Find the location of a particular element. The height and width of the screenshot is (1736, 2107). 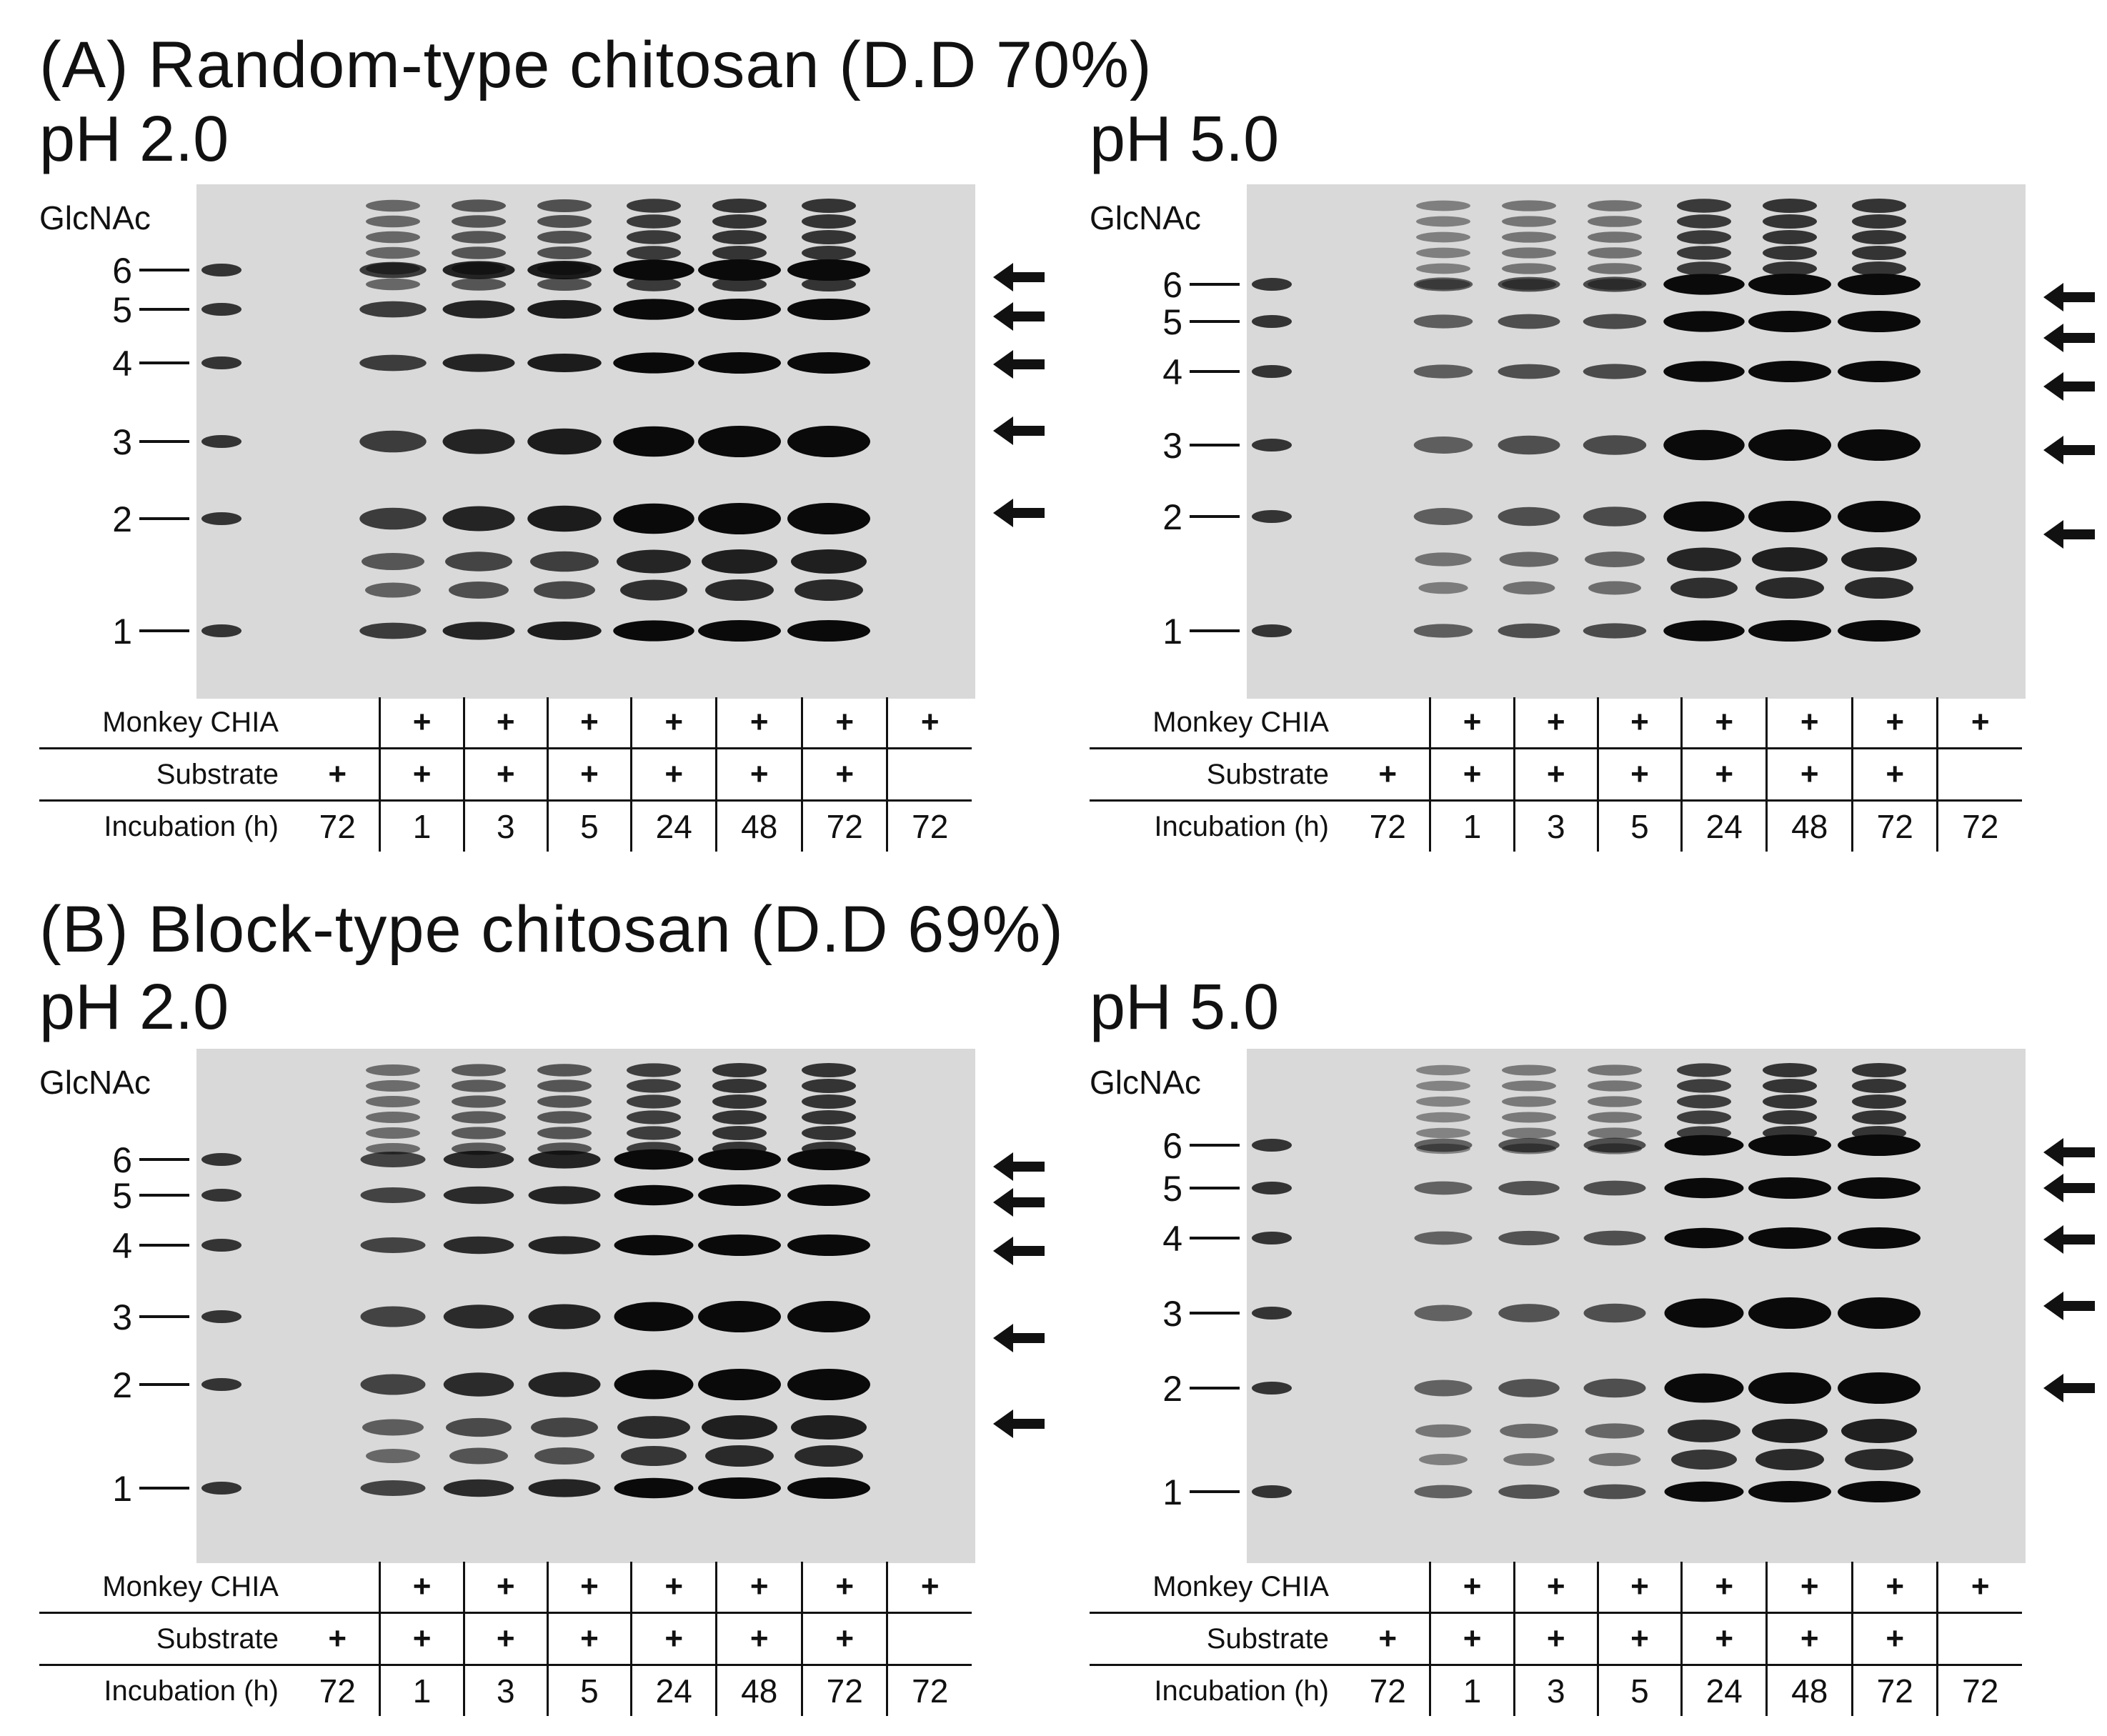

condition-row: Incubation (h) 72 1 3 5 24 48 72 72 is located at coordinates (505, 1690).